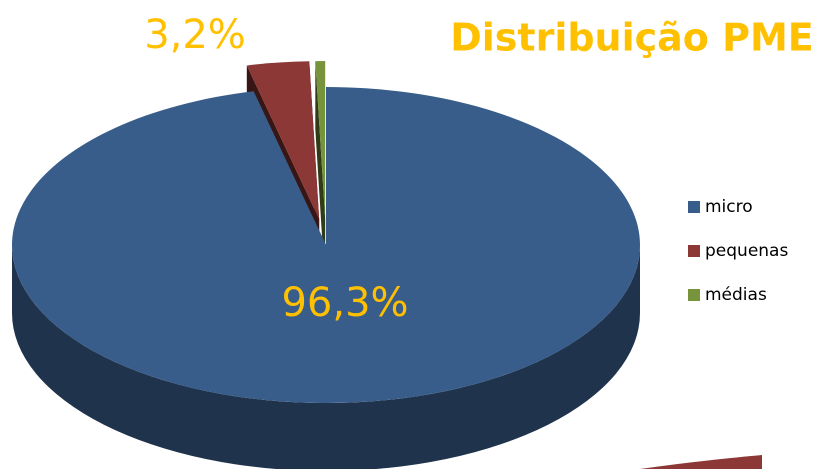 The height and width of the screenshot is (469, 820). What do you see at coordinates (344, 303) in the screenshot?
I see `data-label: 96,3%` at bounding box center [344, 303].